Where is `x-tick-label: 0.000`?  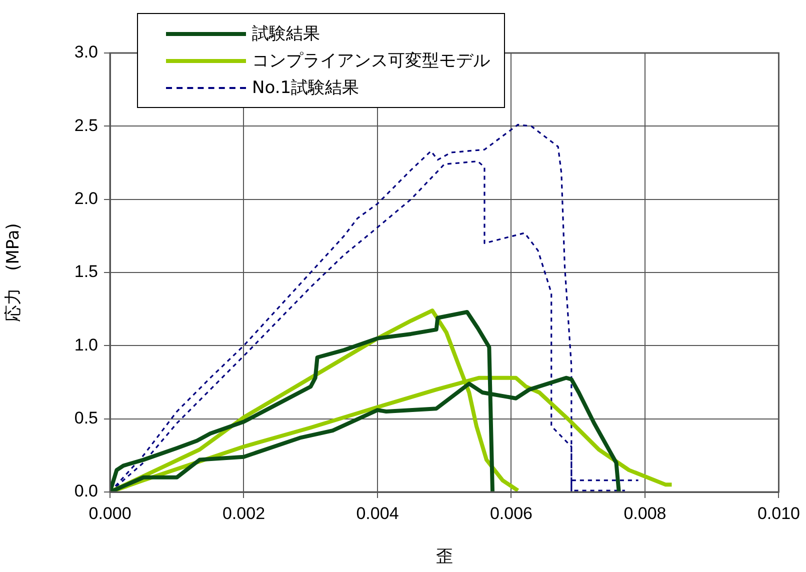 x-tick-label: 0.000 is located at coordinates (110, 513).